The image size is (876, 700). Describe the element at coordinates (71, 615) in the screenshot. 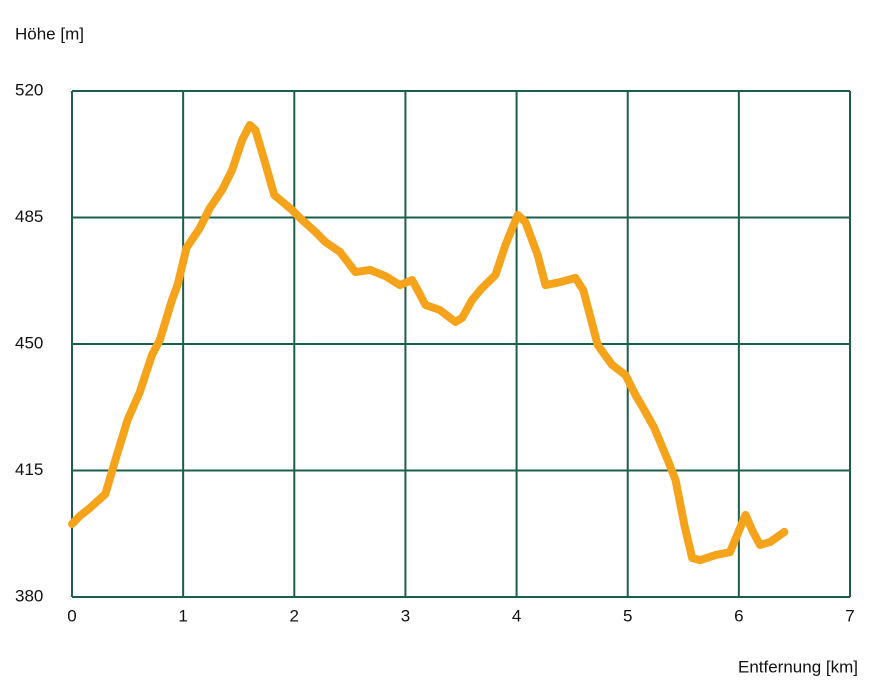

I see `x-tick-label: 0` at that location.